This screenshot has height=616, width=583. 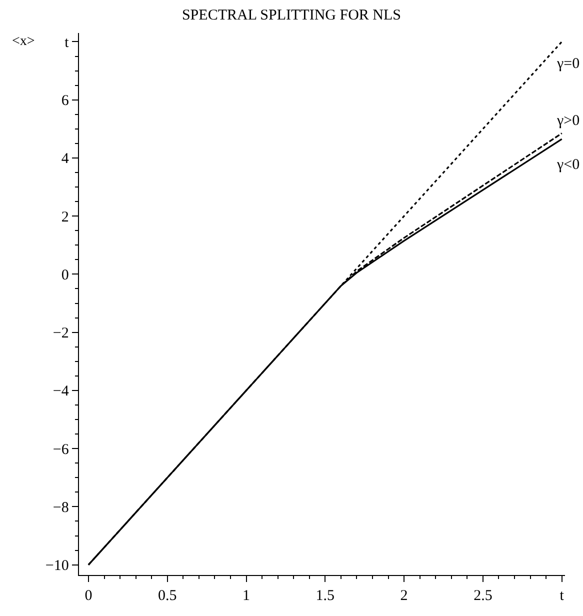 What do you see at coordinates (61, 450) in the screenshot?
I see `y-tick-label: −6` at bounding box center [61, 450].